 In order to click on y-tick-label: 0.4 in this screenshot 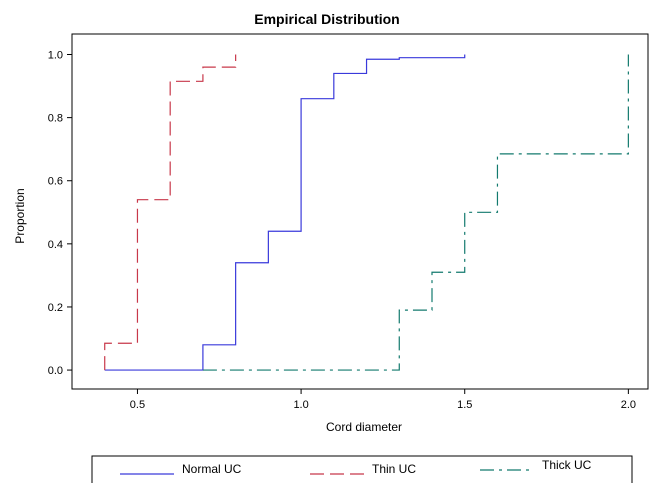, I will do `click(55, 245)`.